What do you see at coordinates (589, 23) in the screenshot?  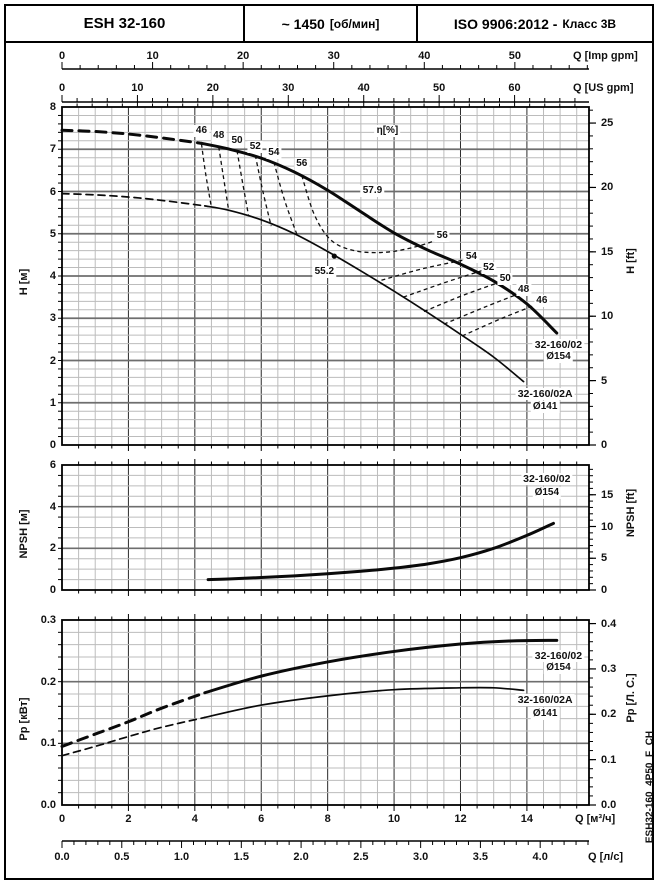 I see `iso-class: Класс 3В` at bounding box center [589, 23].